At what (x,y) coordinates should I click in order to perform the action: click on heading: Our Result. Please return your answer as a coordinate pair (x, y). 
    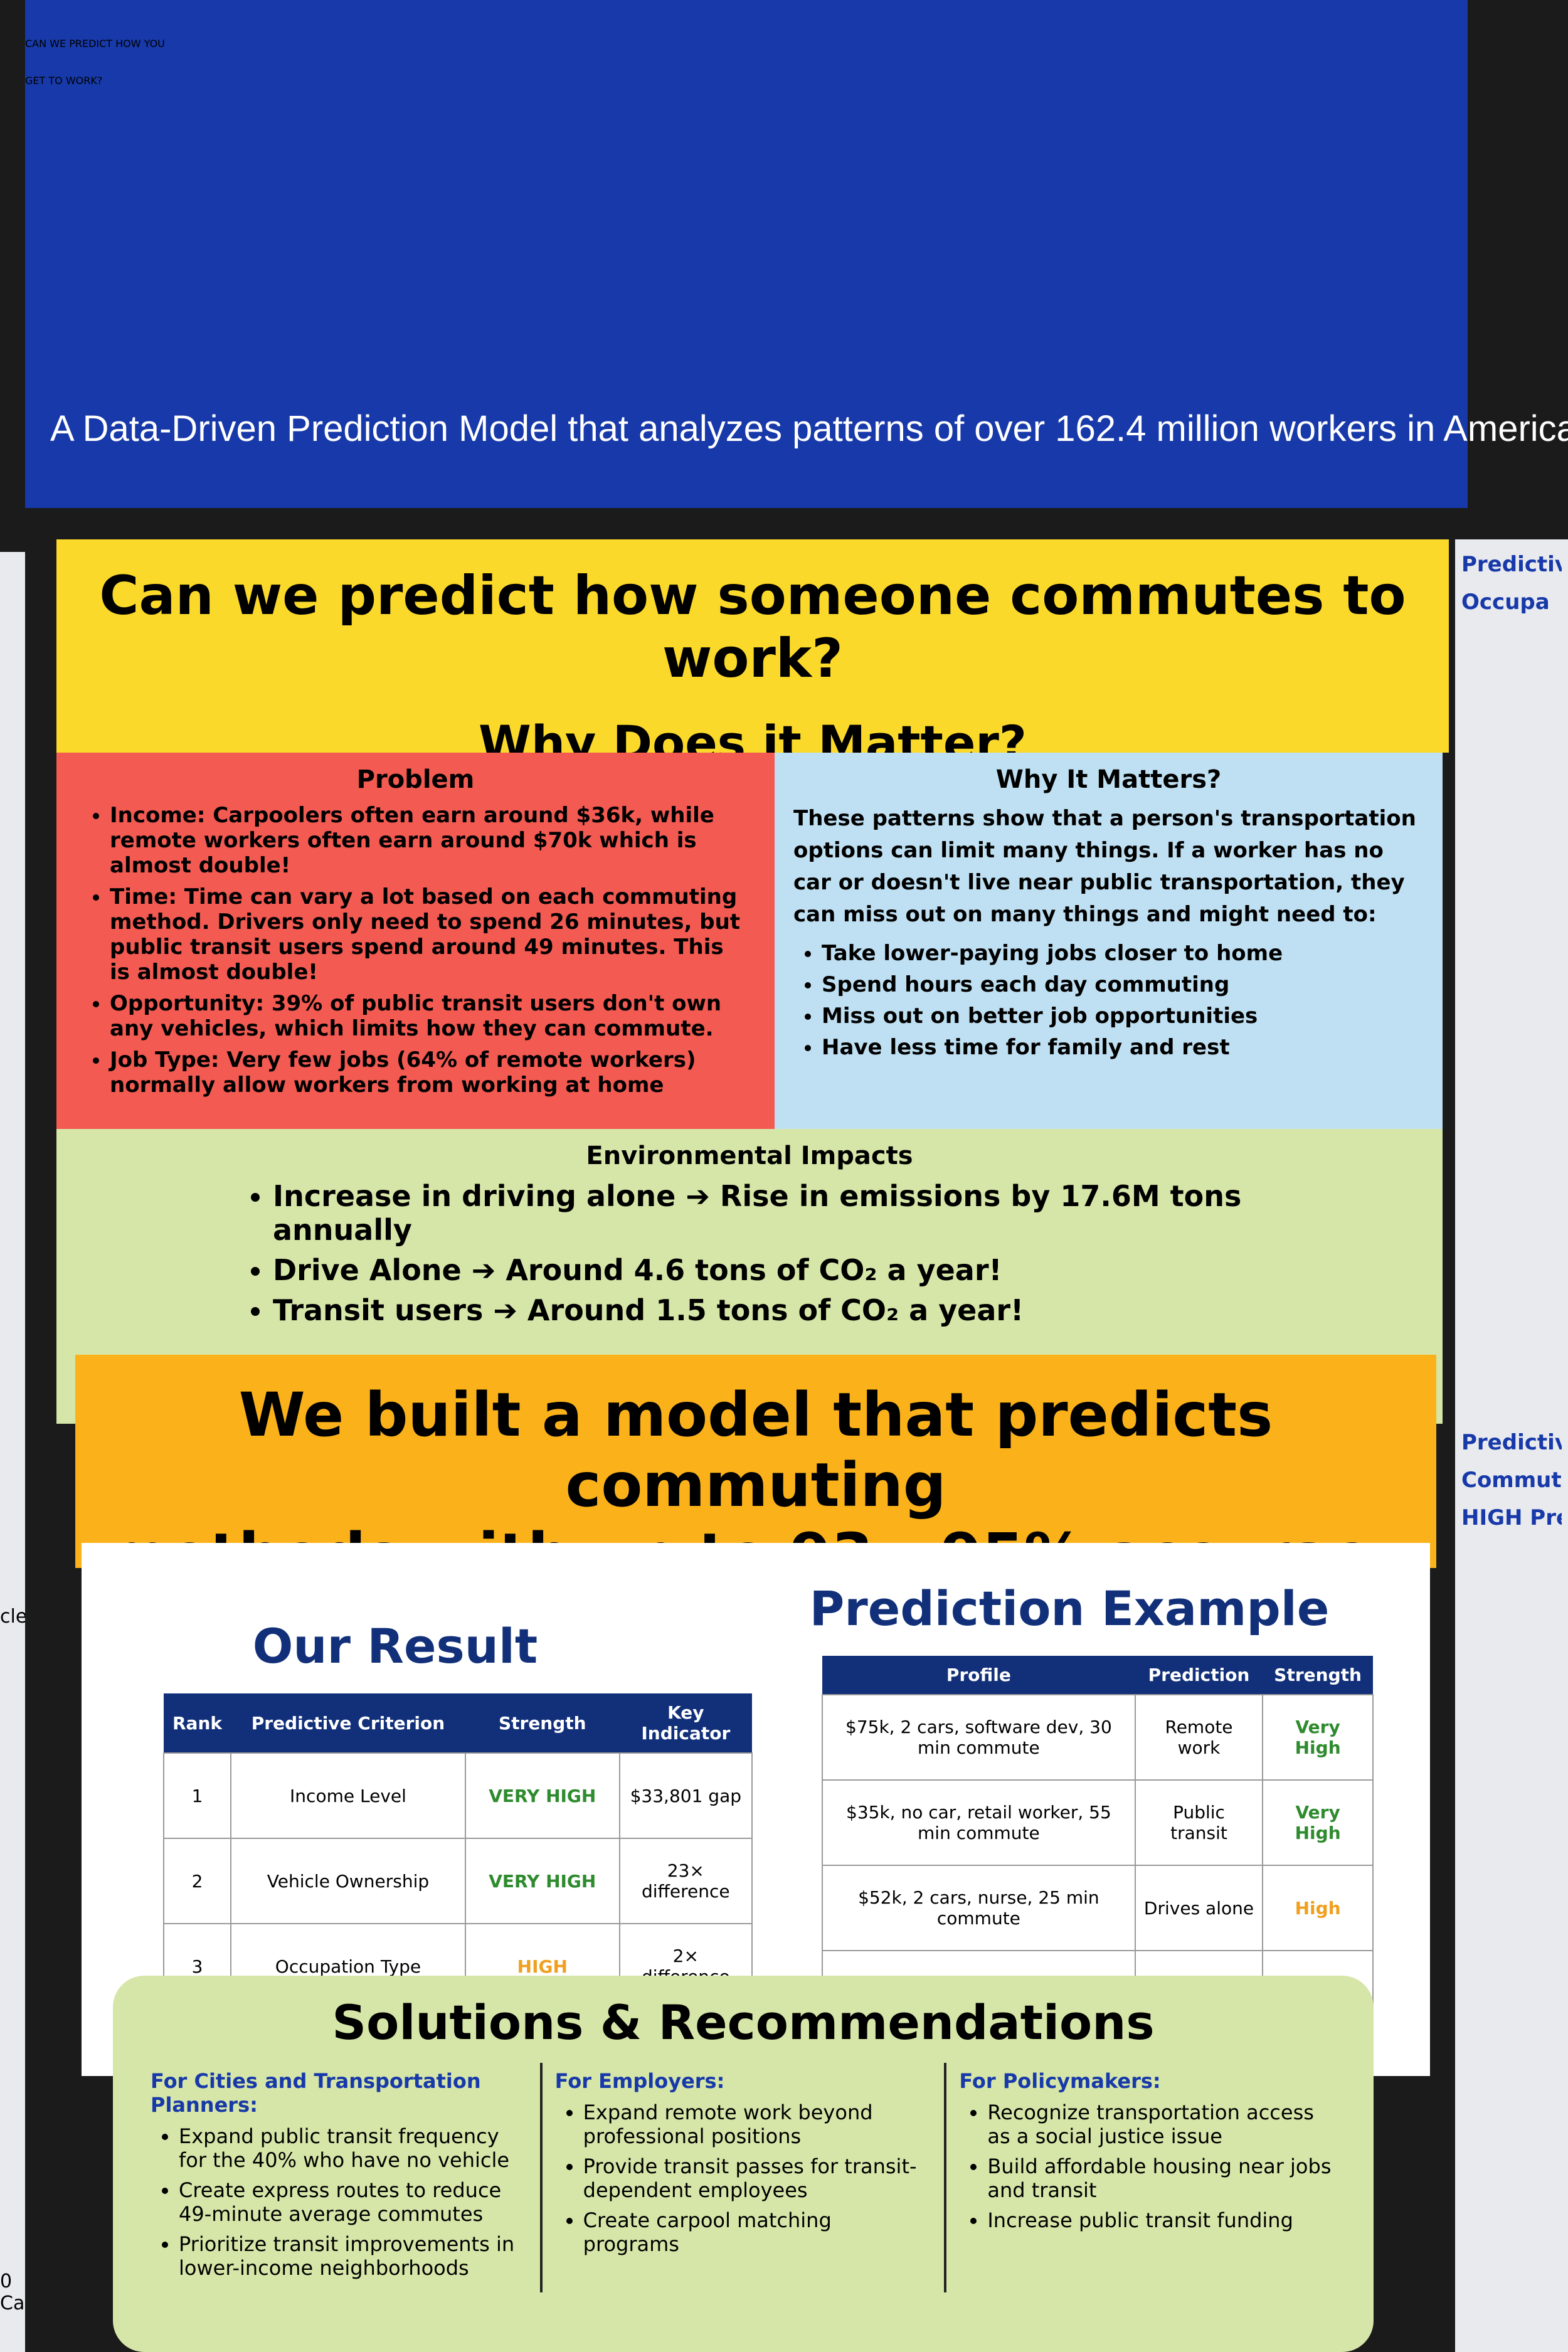
    Looking at the image, I should click on (395, 1646).